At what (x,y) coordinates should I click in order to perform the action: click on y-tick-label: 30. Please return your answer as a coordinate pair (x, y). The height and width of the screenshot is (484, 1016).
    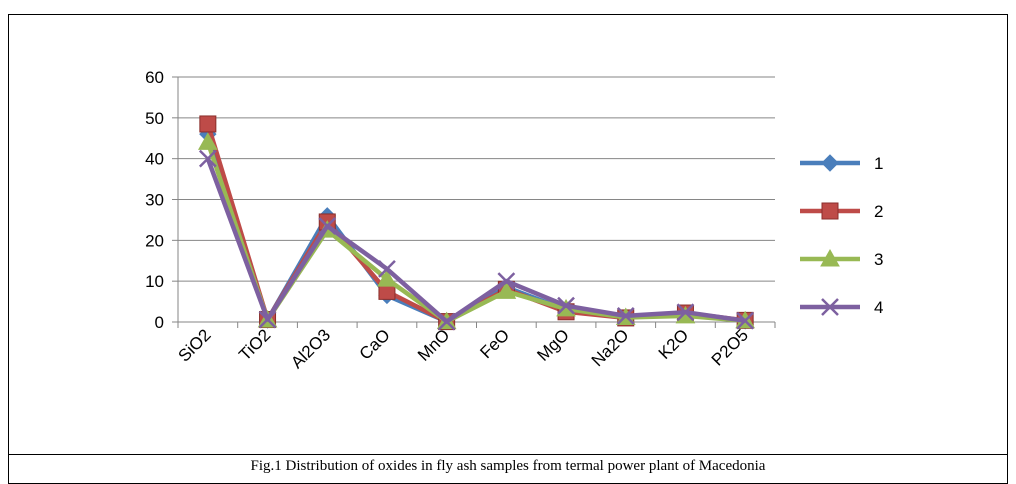
    Looking at the image, I should click on (154, 200).